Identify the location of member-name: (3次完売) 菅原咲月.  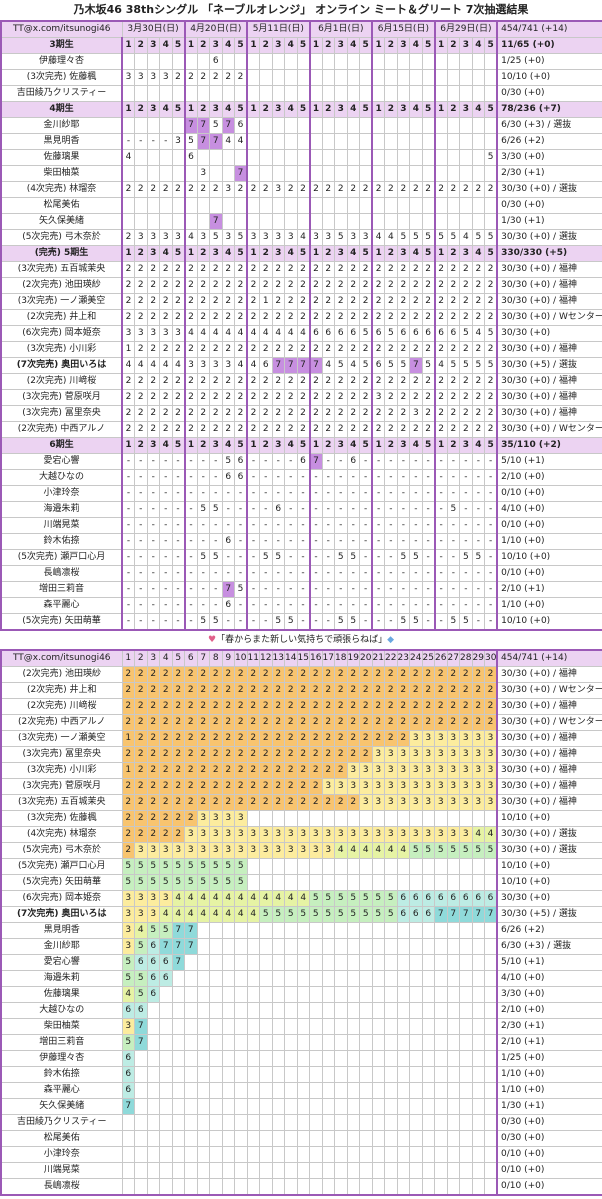
(61, 786).